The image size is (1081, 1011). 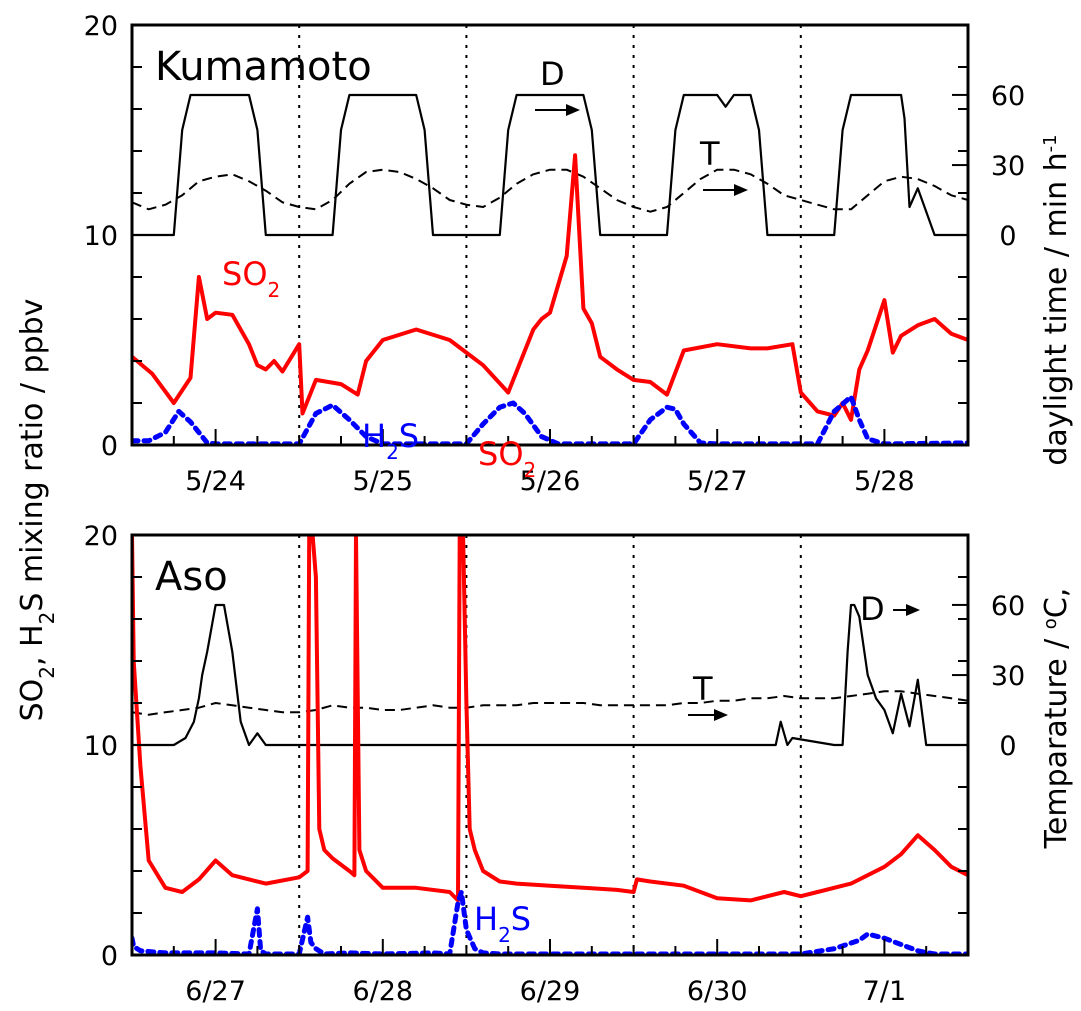 What do you see at coordinates (263, 67) in the screenshot?
I see `site-label: Kumamoto` at bounding box center [263, 67].